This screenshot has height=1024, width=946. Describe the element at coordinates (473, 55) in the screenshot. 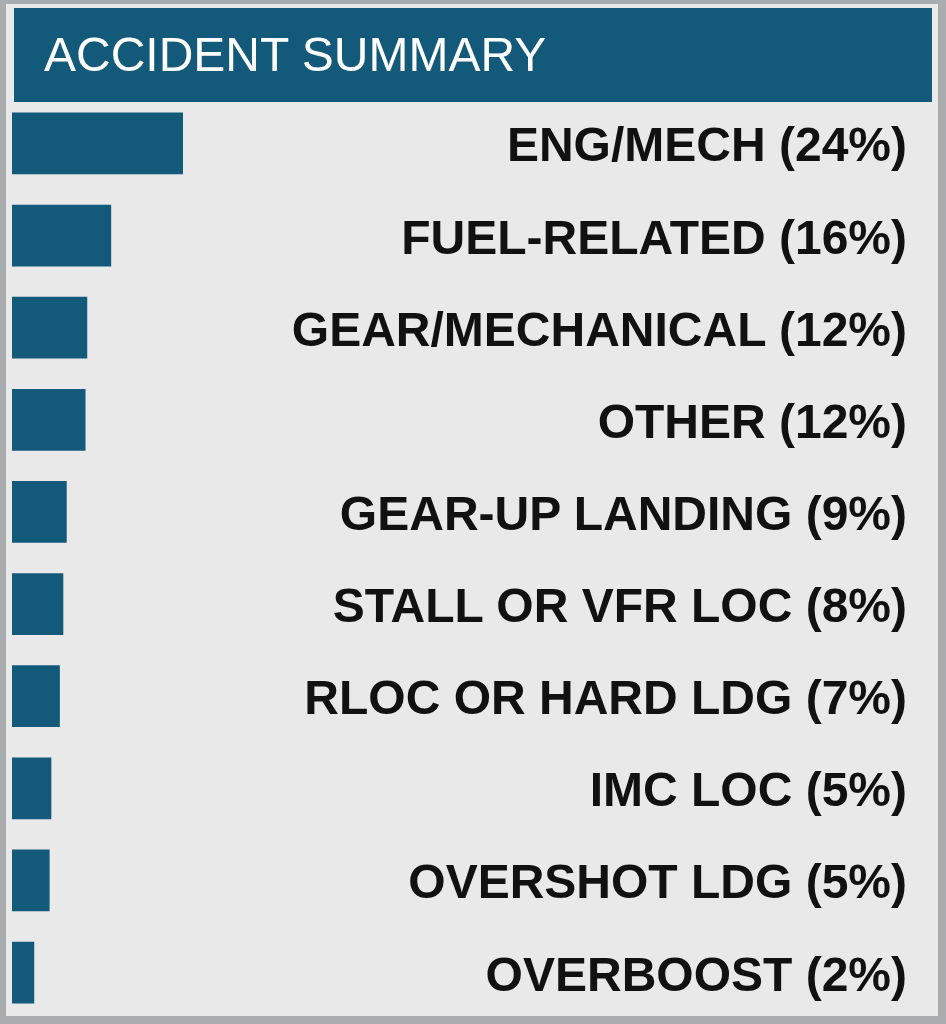

I see `text: ACCIDENT SUMMARY` at that location.